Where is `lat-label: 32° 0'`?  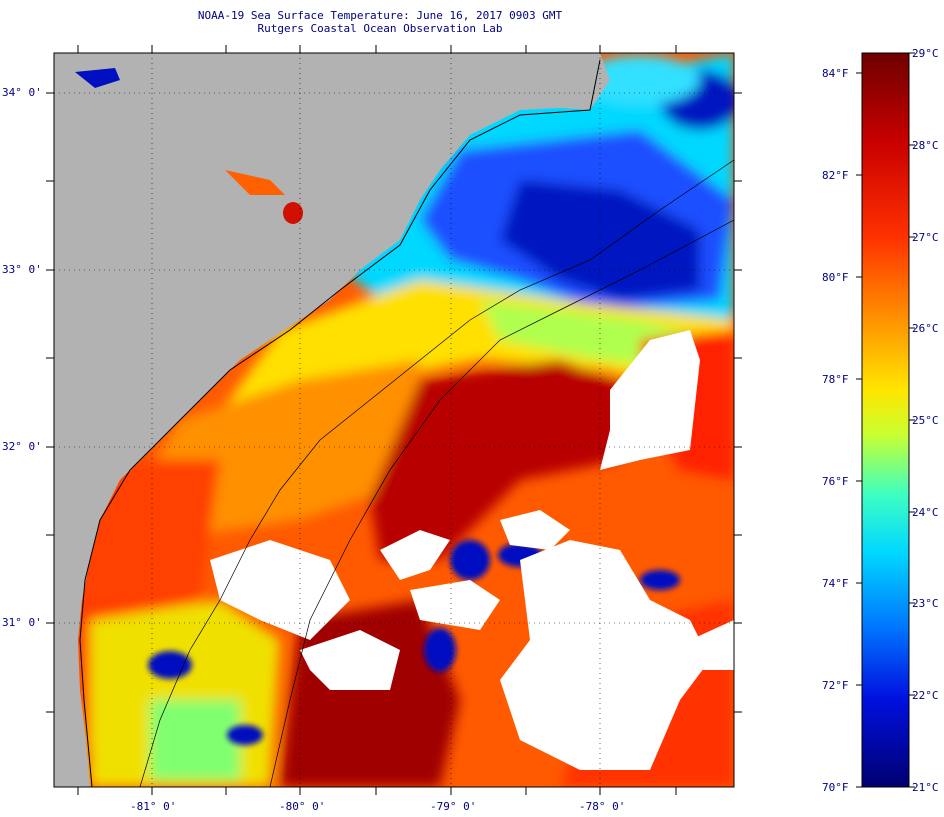
lat-label: 32° 0' is located at coordinates (22, 446).